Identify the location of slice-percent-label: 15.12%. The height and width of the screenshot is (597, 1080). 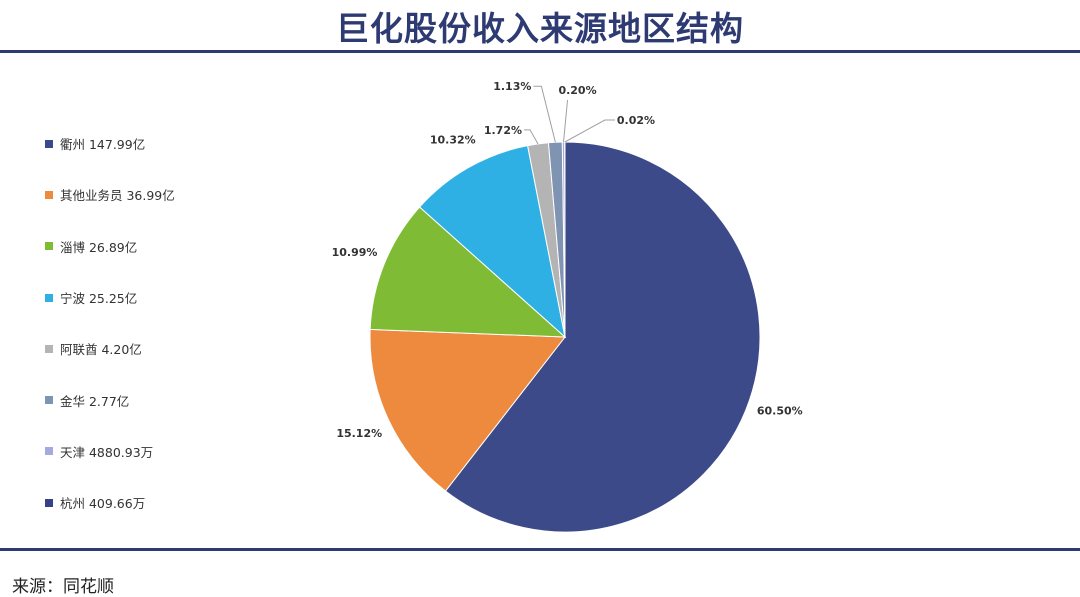
(359, 433).